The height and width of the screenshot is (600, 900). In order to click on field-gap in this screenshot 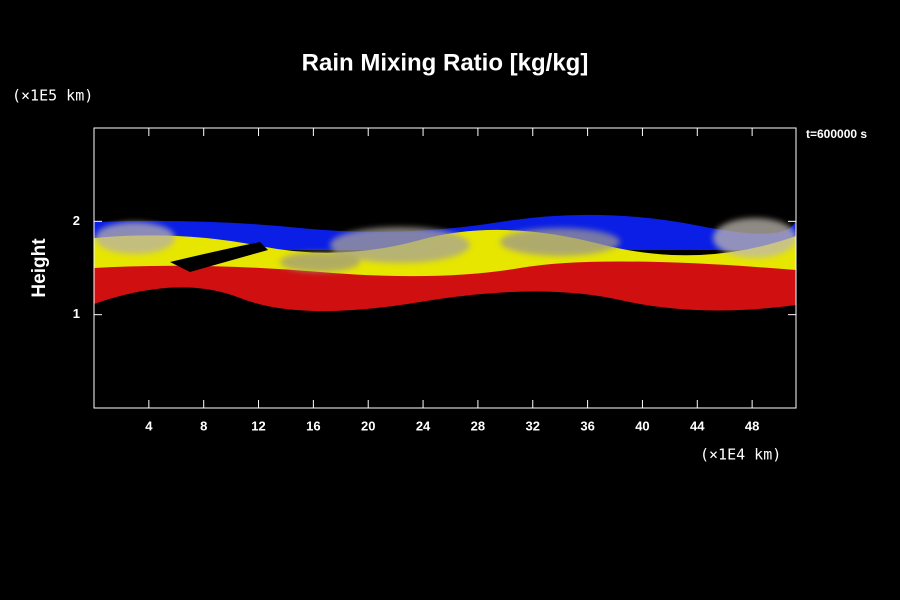, I will do `click(219, 257)`.